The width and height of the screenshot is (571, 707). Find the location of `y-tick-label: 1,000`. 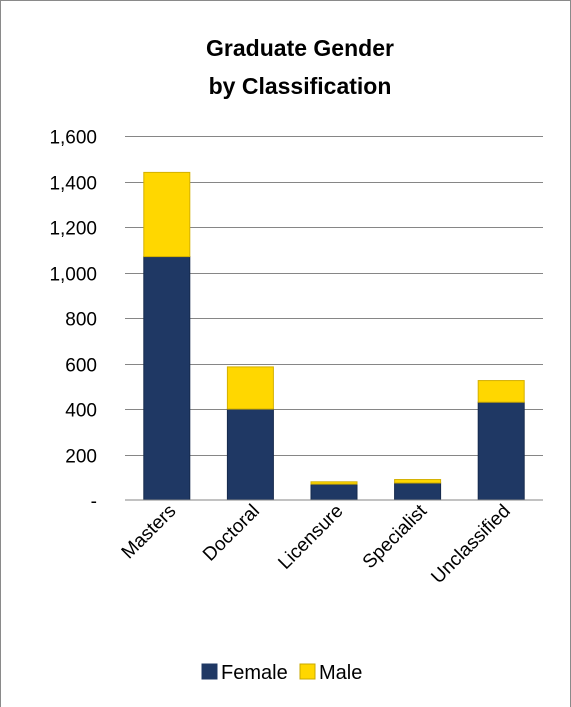

y-tick-label: 1,000 is located at coordinates (73, 275).